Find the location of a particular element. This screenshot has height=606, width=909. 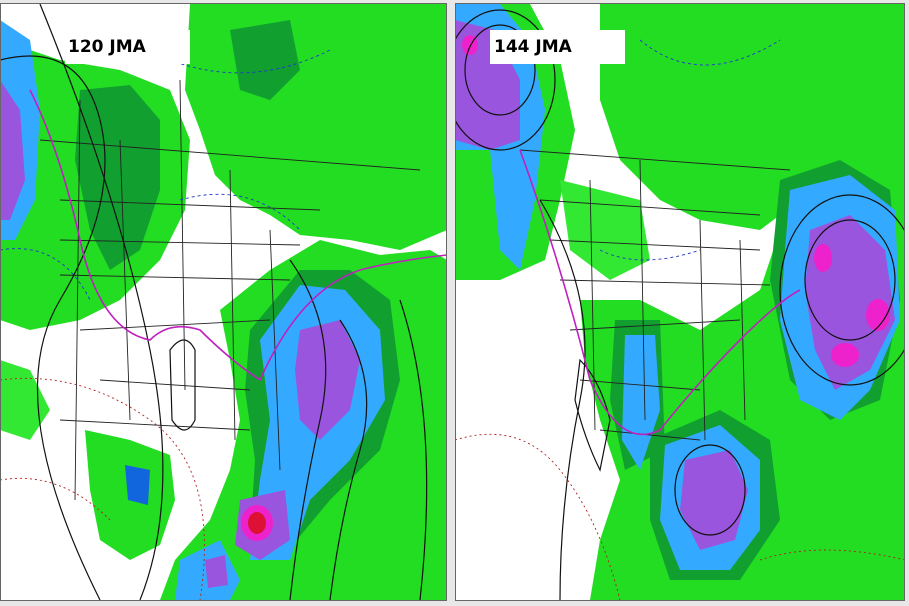

thickness-red is located at coordinates (102, 488).